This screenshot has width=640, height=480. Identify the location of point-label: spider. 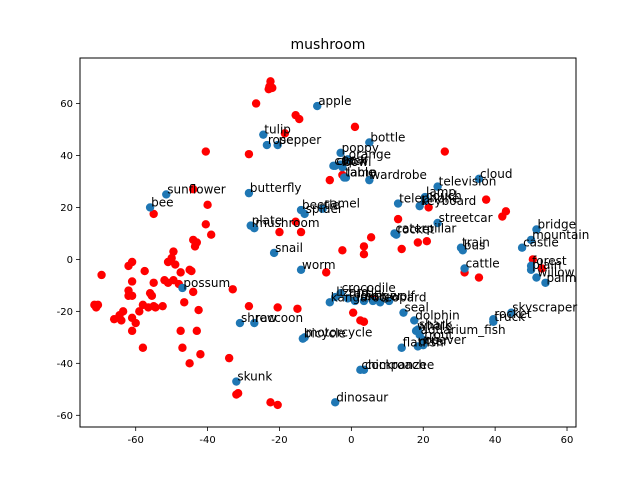
(324, 209).